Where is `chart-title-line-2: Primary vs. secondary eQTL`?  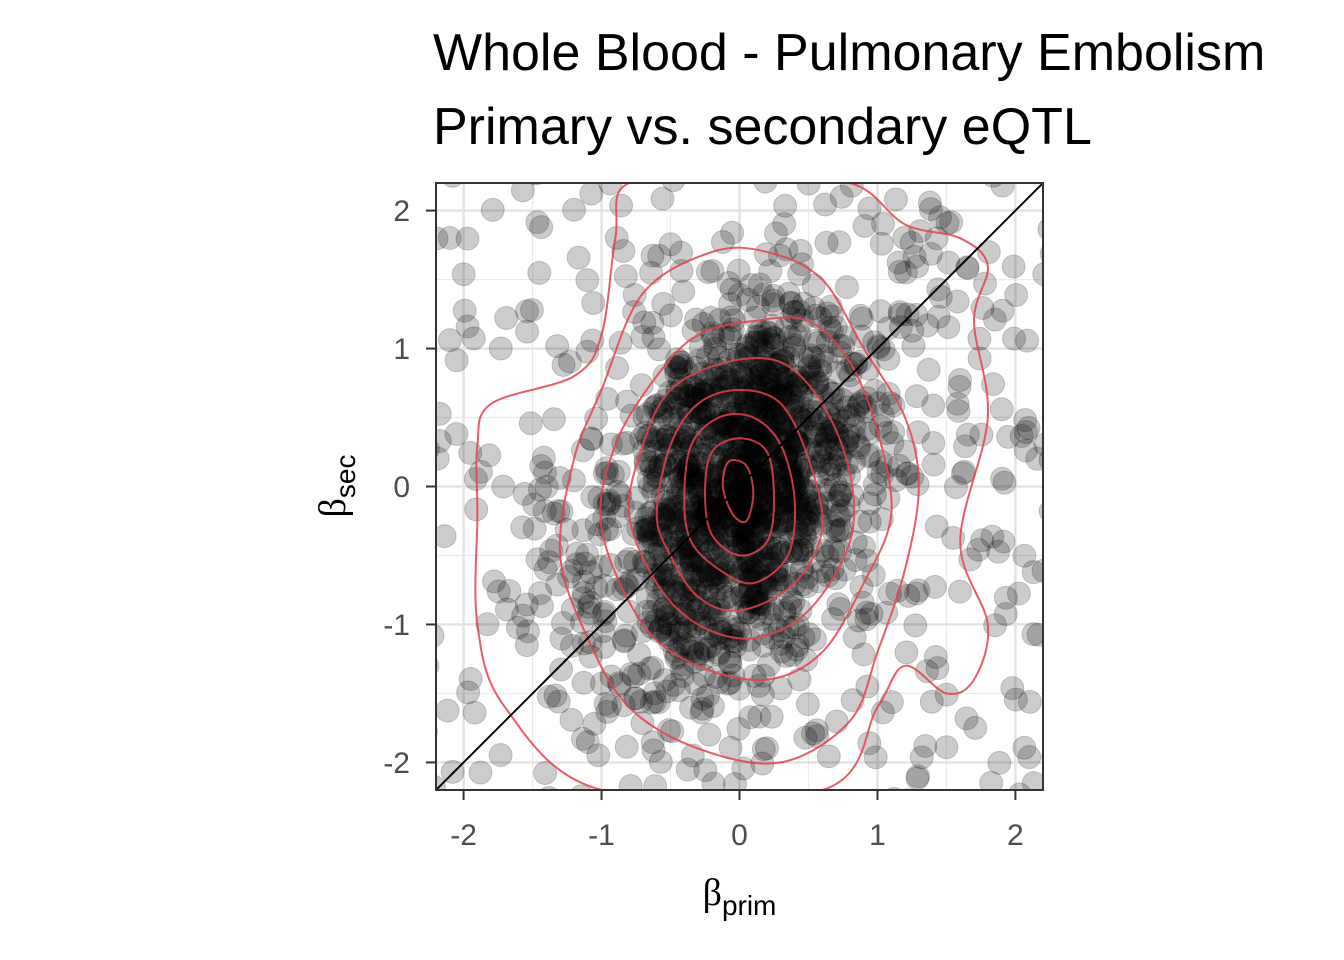
chart-title-line-2: Primary vs. secondary eQTL is located at coordinates (762, 127).